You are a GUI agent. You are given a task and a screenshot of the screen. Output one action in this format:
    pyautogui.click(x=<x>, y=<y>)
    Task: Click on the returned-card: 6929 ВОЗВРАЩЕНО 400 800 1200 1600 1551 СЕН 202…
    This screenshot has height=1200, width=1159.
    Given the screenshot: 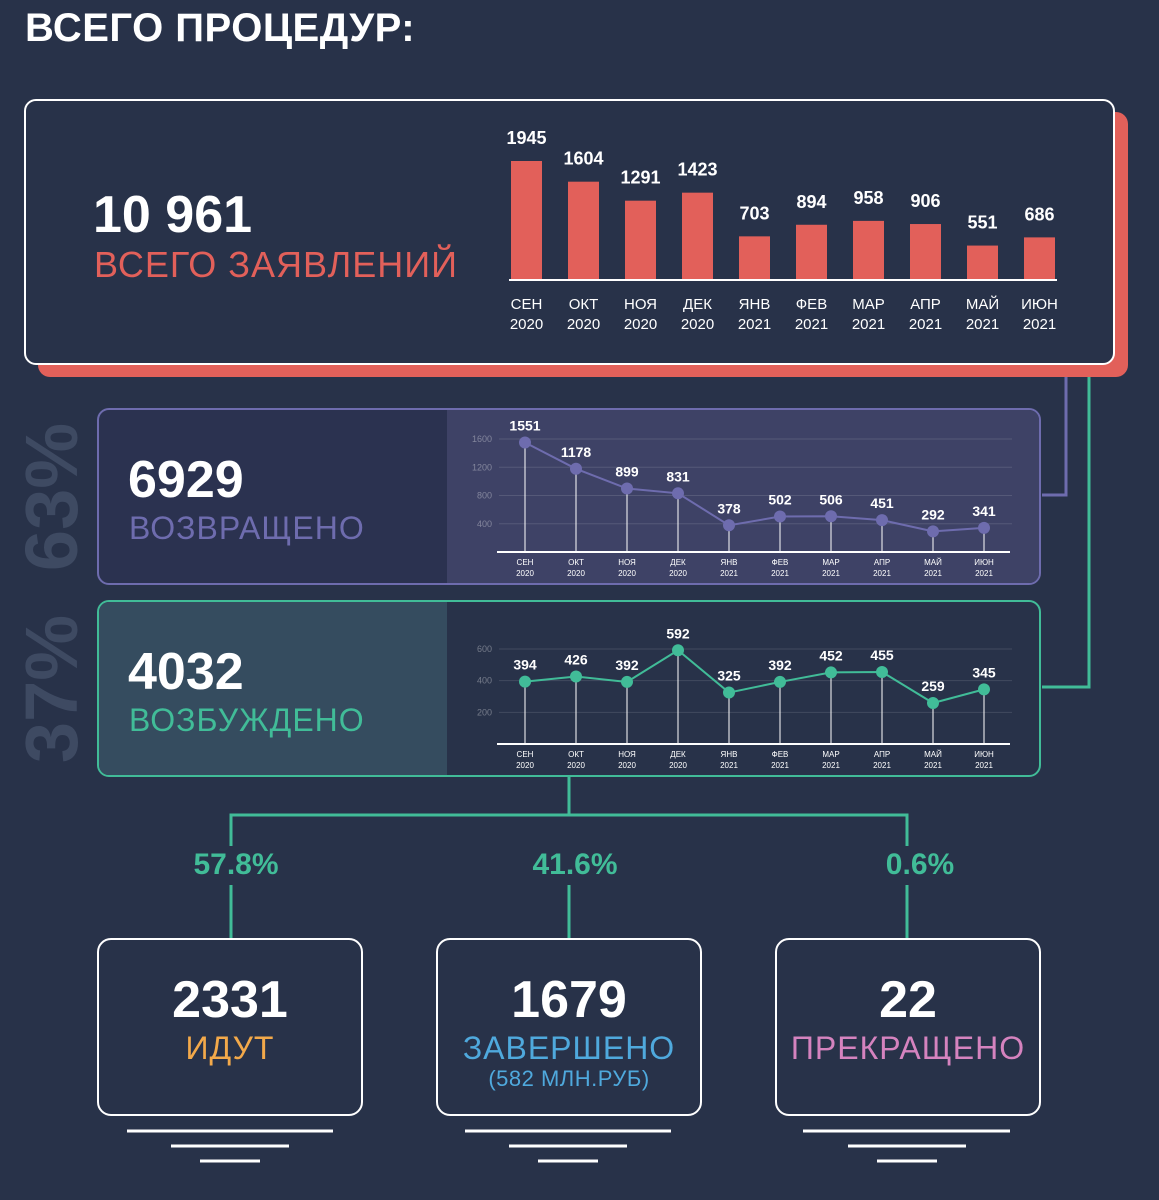 What is the action you would take?
    pyautogui.click(x=569, y=496)
    